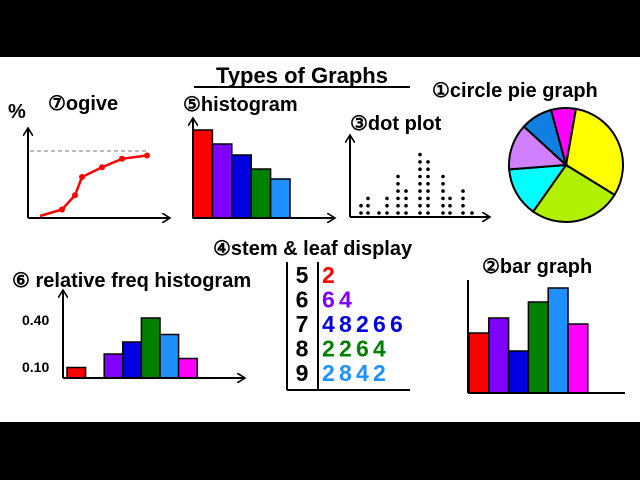 Image resolution: width=640 pixels, height=480 pixels. What do you see at coordinates (302, 275) in the screenshot?
I see `stem: 5` at bounding box center [302, 275].